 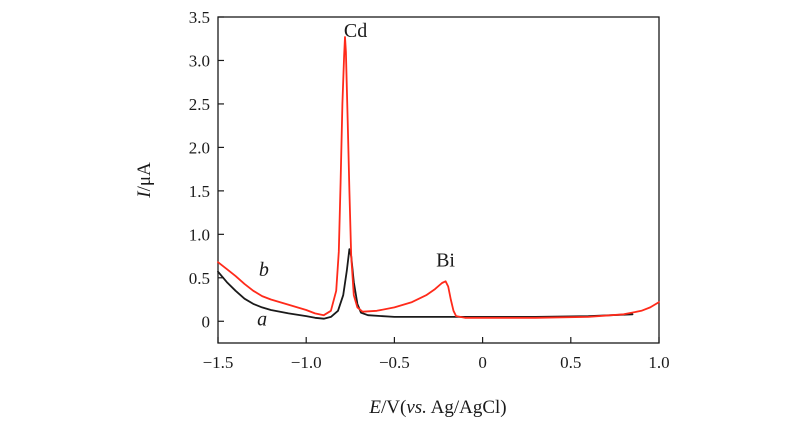 What do you see at coordinates (199, 104) in the screenshot?
I see `y-tick-label: 2.5` at bounding box center [199, 104].